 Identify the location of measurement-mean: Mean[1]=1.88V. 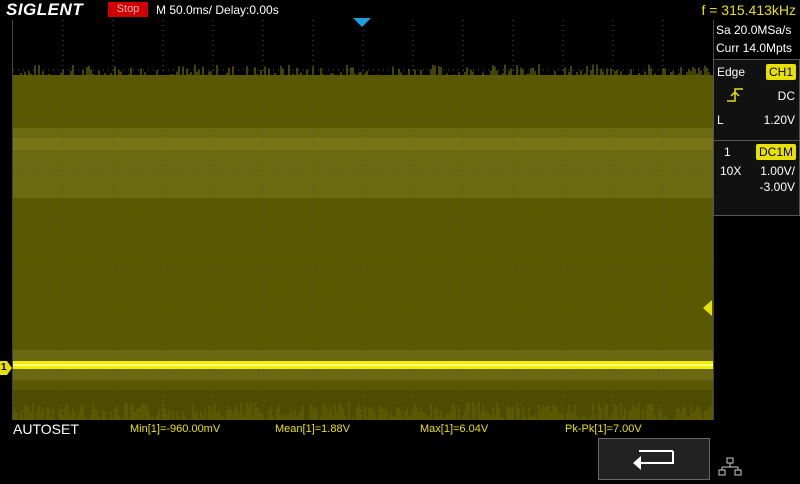
(312, 429).